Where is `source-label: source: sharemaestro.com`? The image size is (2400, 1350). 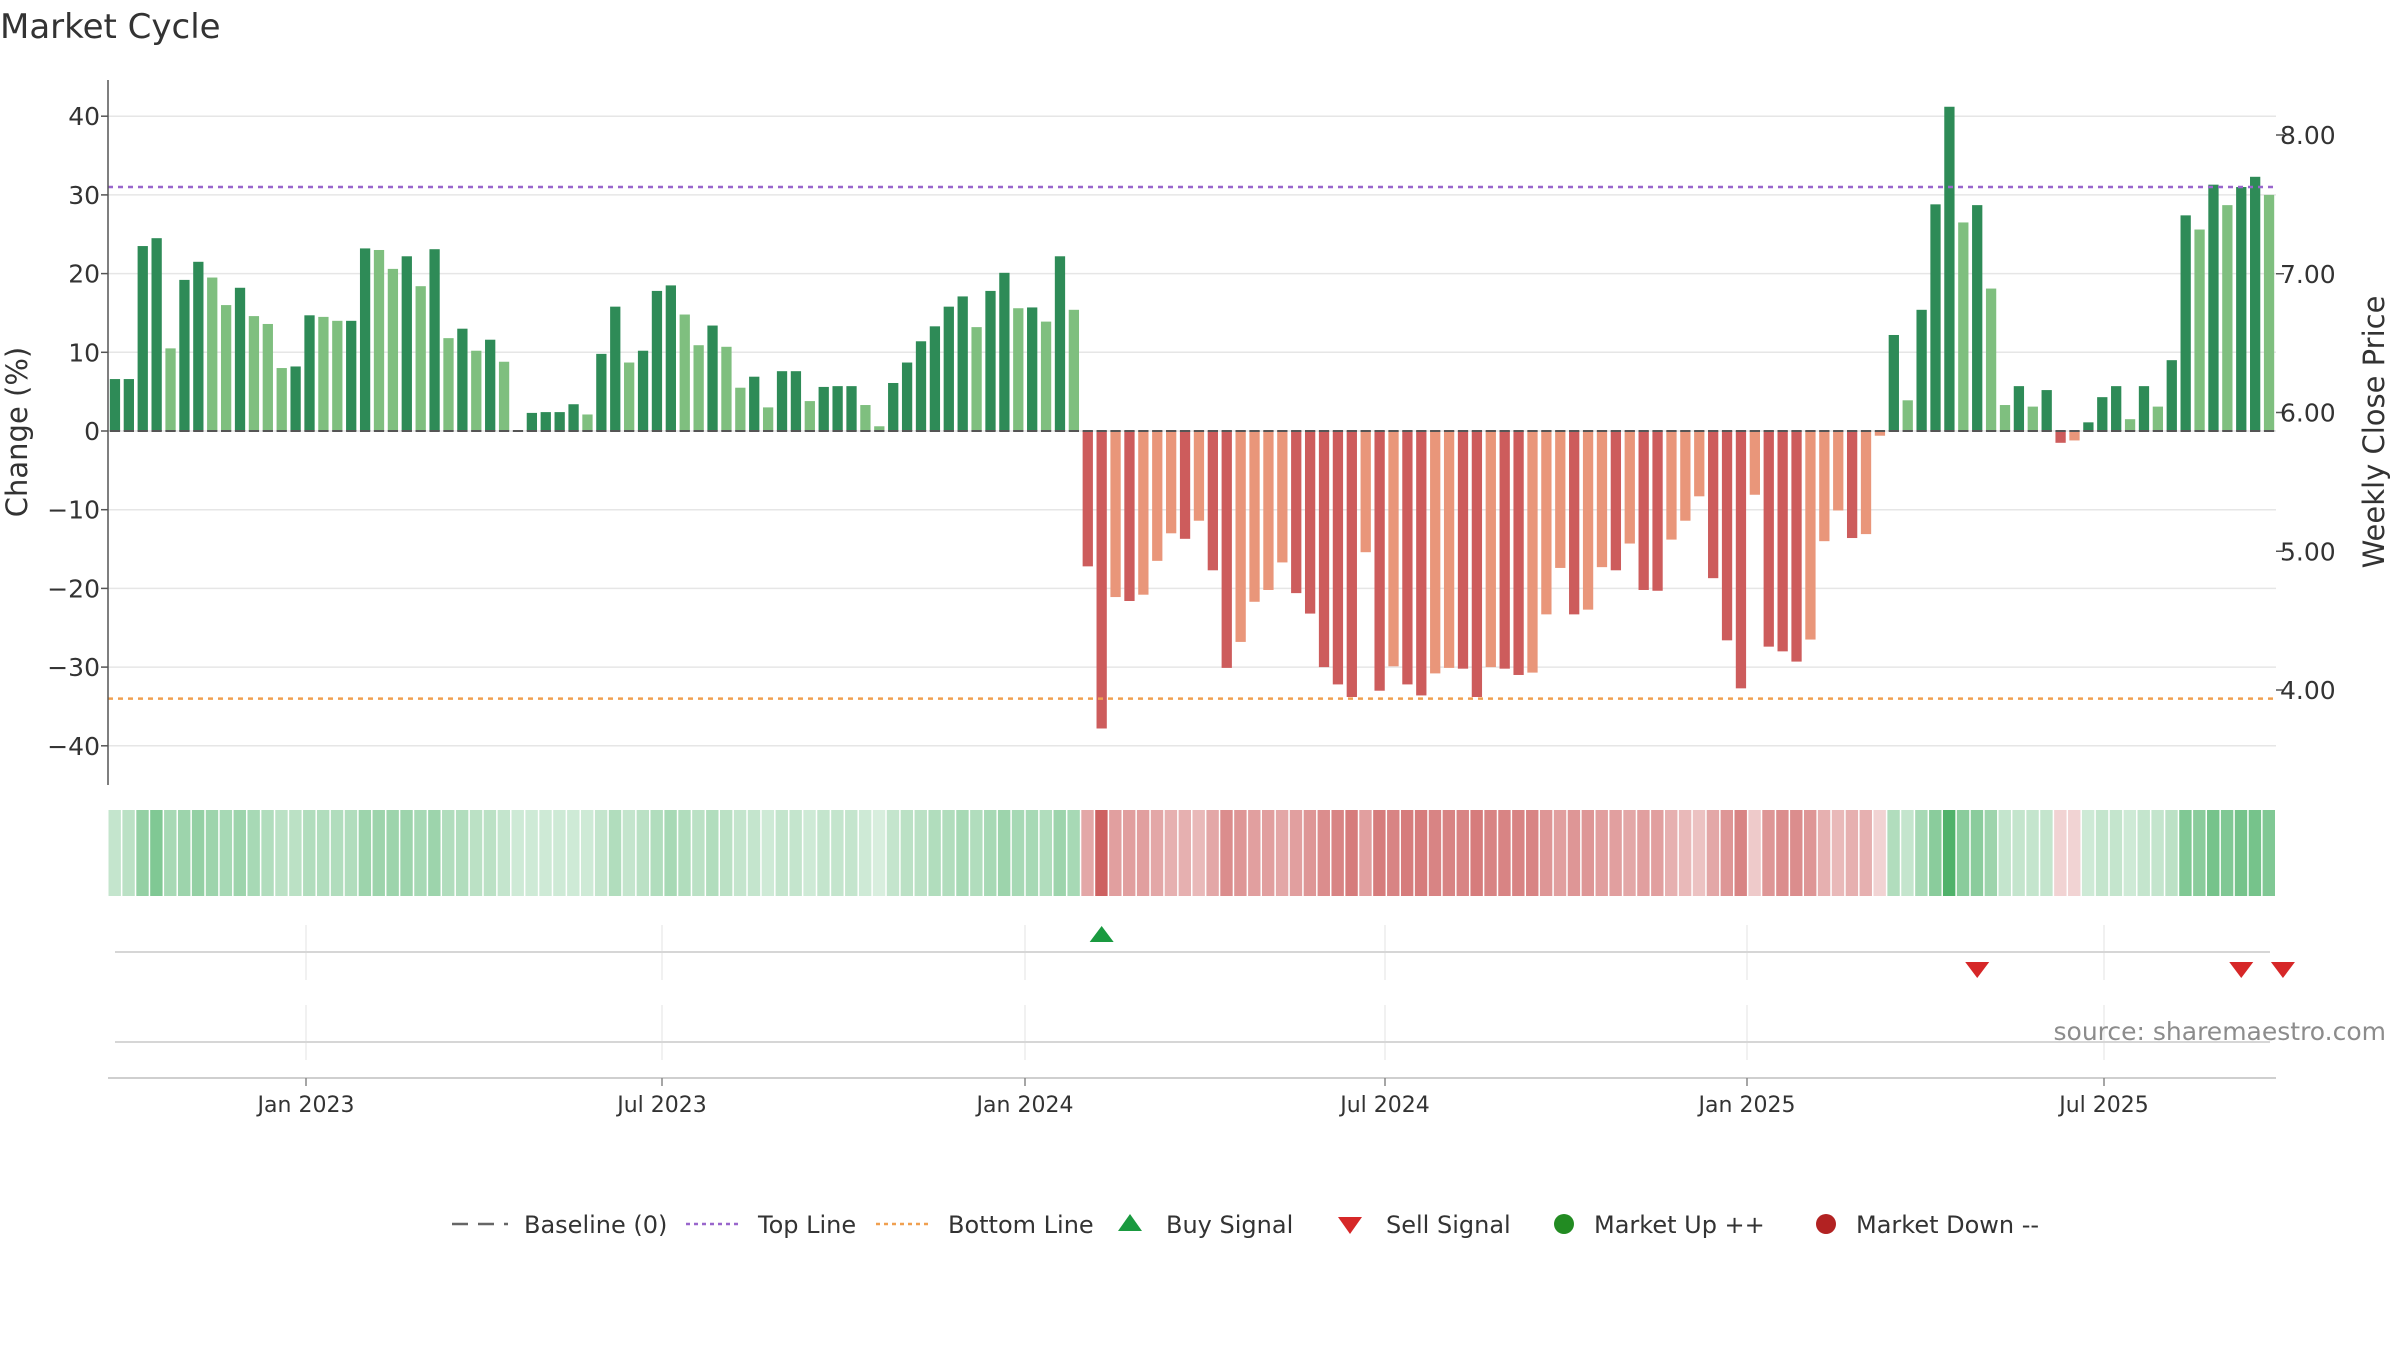 source-label: source: sharemaestro.com is located at coordinates (2220, 1031).